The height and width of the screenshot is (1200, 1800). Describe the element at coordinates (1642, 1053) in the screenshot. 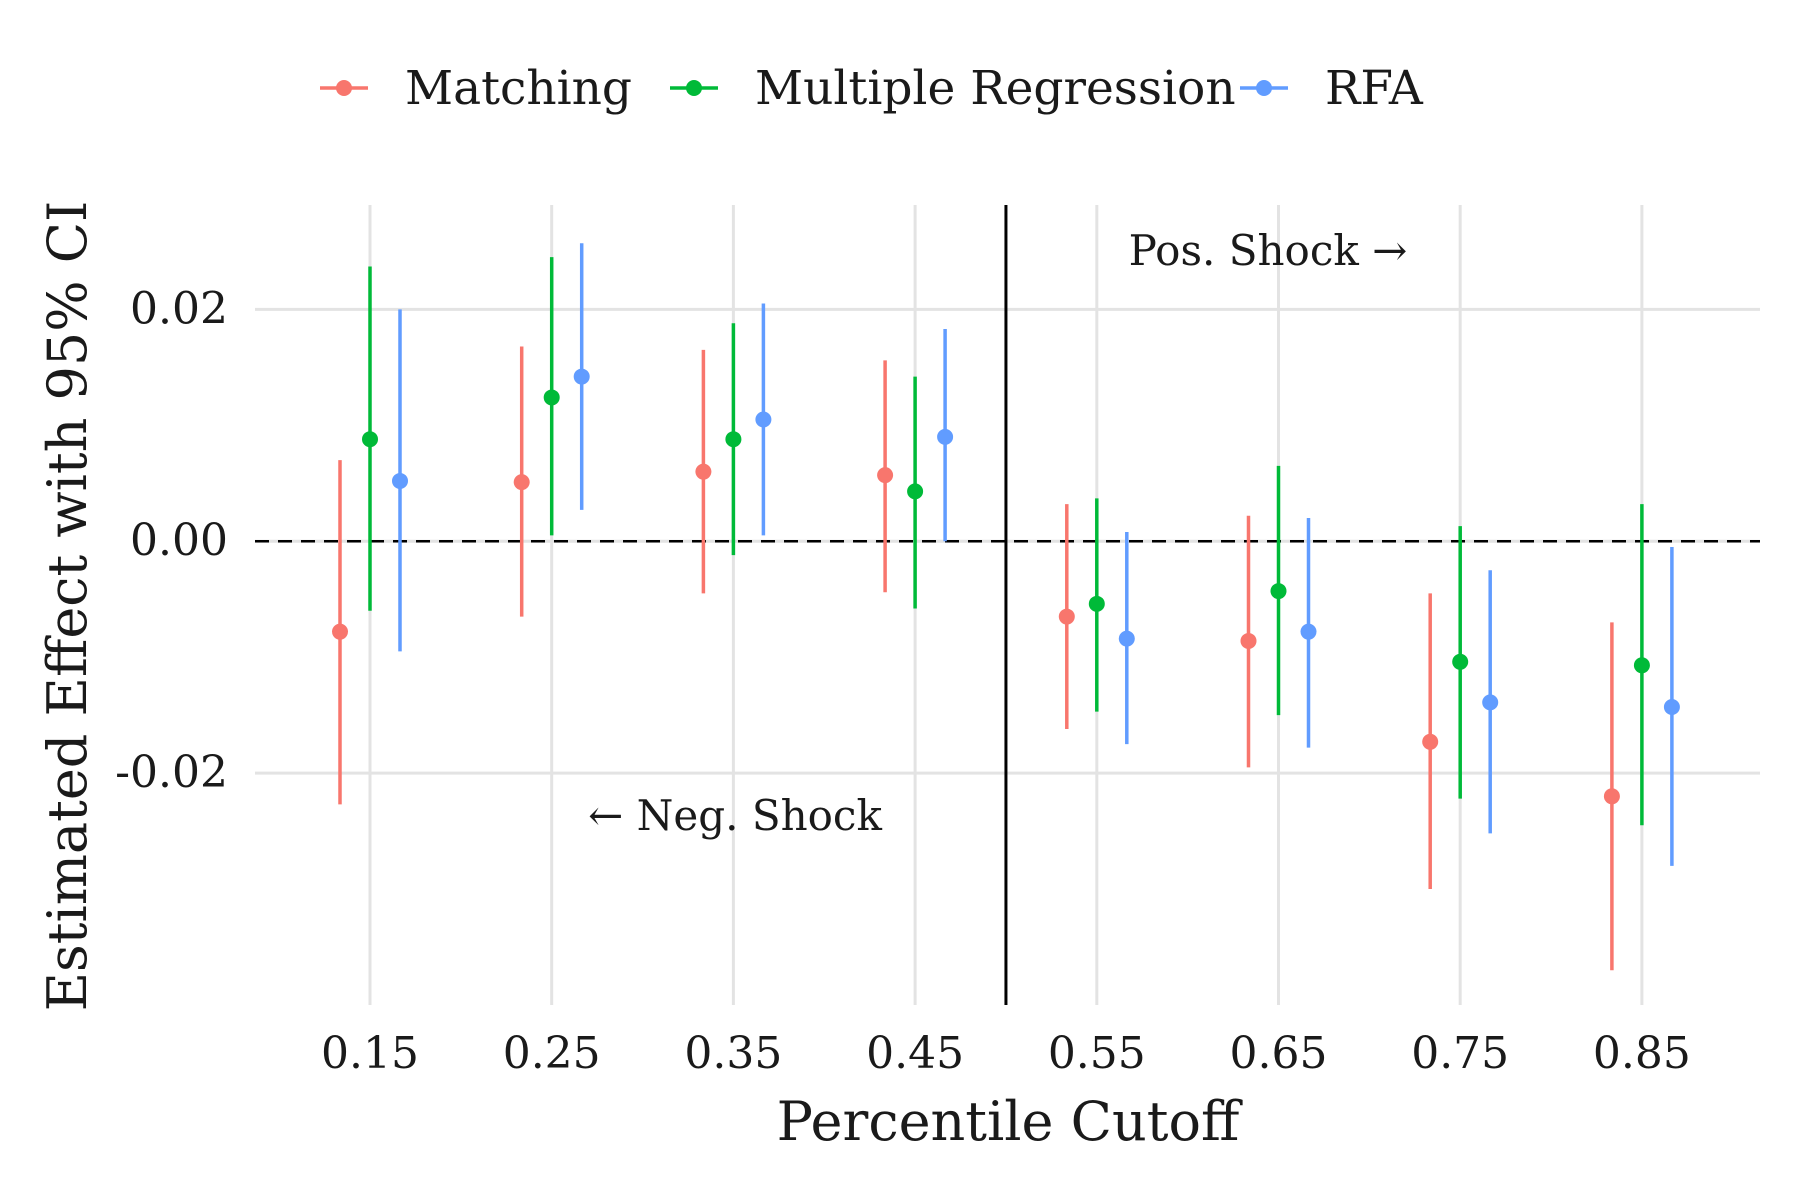

I see `x-tick-label: 0.85` at that location.